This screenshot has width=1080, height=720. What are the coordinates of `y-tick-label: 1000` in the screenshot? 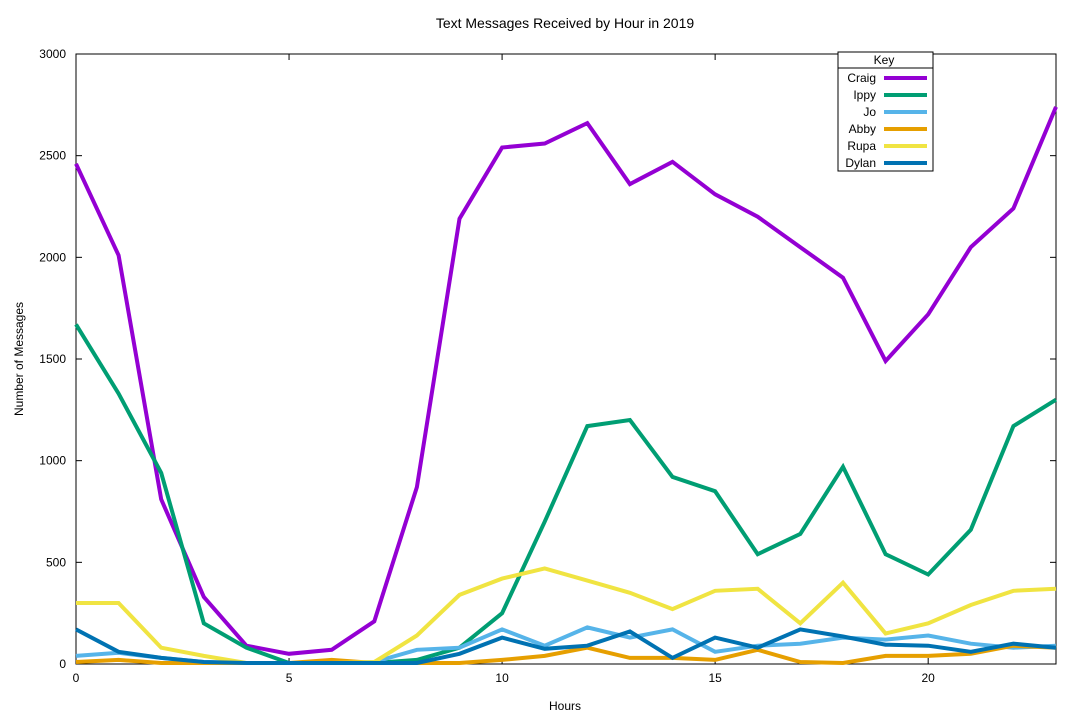 It's located at (52, 461).